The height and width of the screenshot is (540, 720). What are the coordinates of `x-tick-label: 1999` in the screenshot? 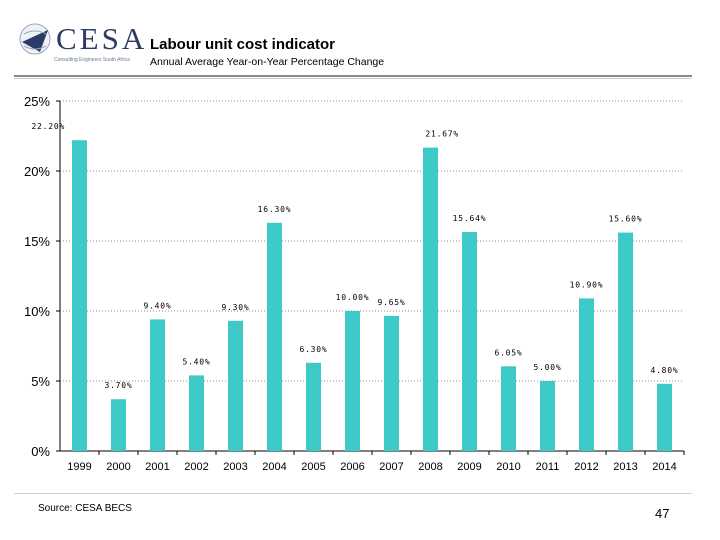 It's located at (79, 467).